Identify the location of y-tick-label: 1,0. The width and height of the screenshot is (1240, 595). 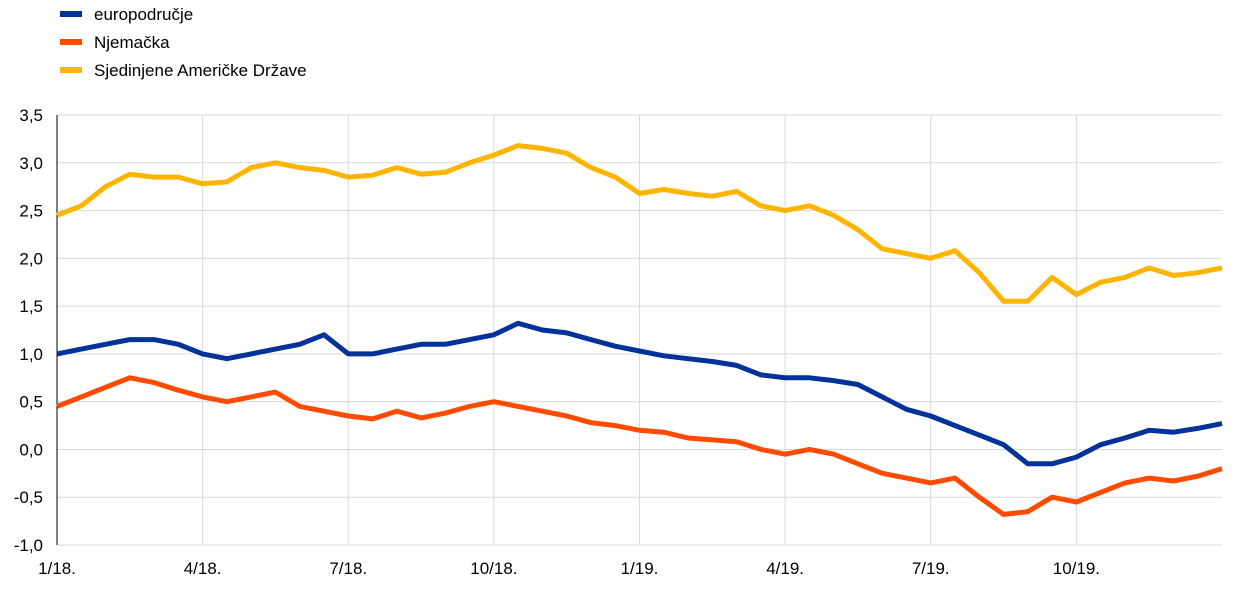
(31, 354).